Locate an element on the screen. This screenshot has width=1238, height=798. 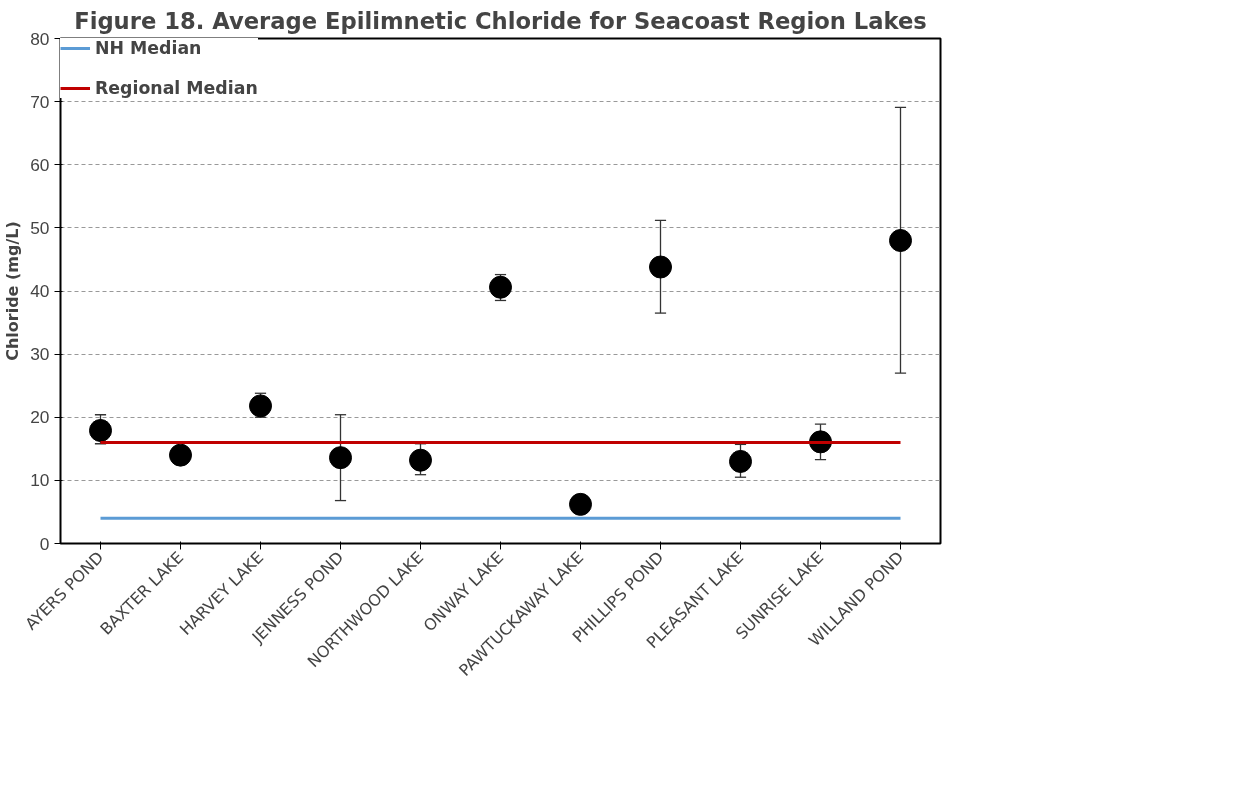
y-axis-title: Chloride (mg/L) is located at coordinates (13, 291).